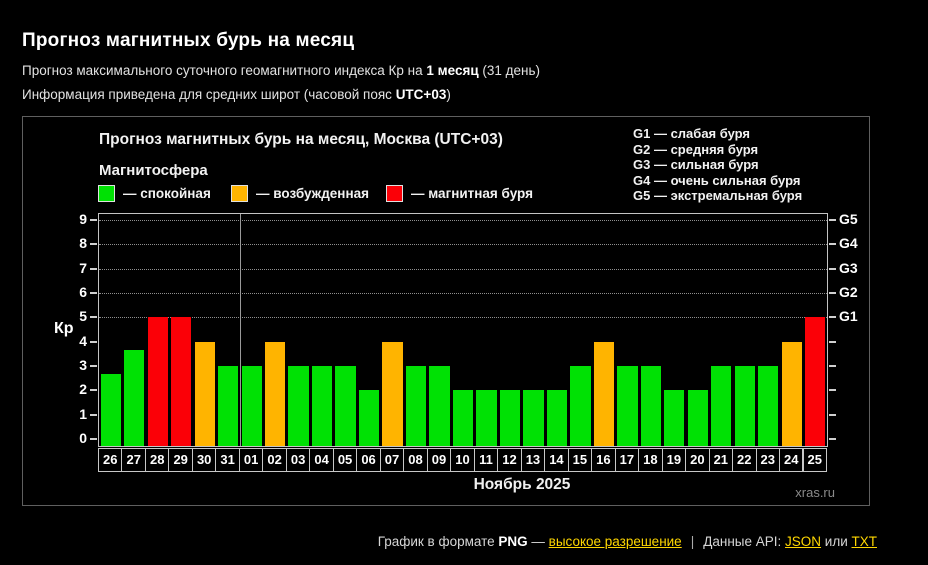  Describe the element at coordinates (448, 94) in the screenshot. I see `info-suffix: )` at that location.